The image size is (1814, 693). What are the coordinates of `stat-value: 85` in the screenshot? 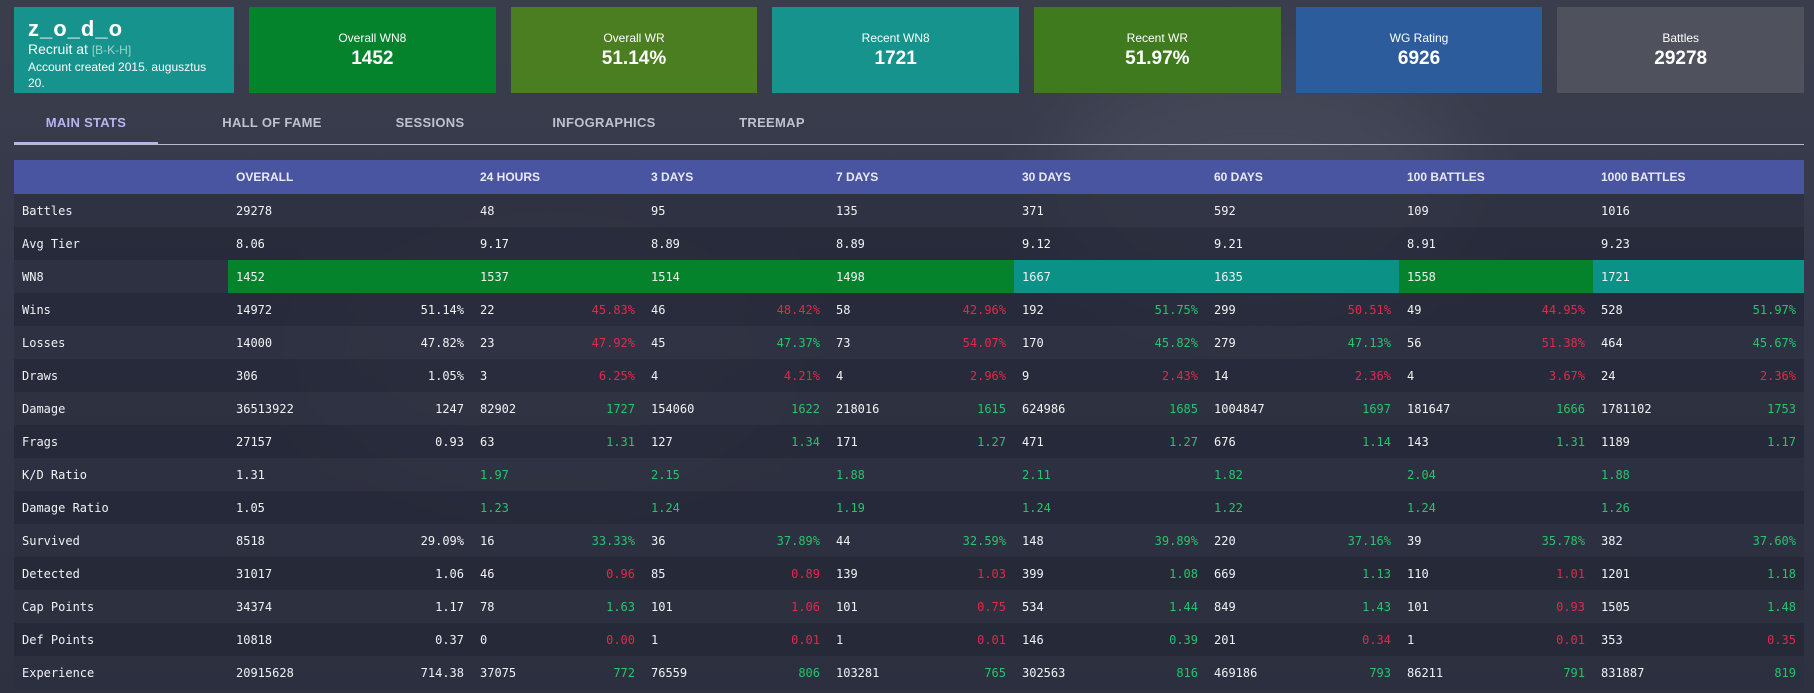 It's located at (658, 573).